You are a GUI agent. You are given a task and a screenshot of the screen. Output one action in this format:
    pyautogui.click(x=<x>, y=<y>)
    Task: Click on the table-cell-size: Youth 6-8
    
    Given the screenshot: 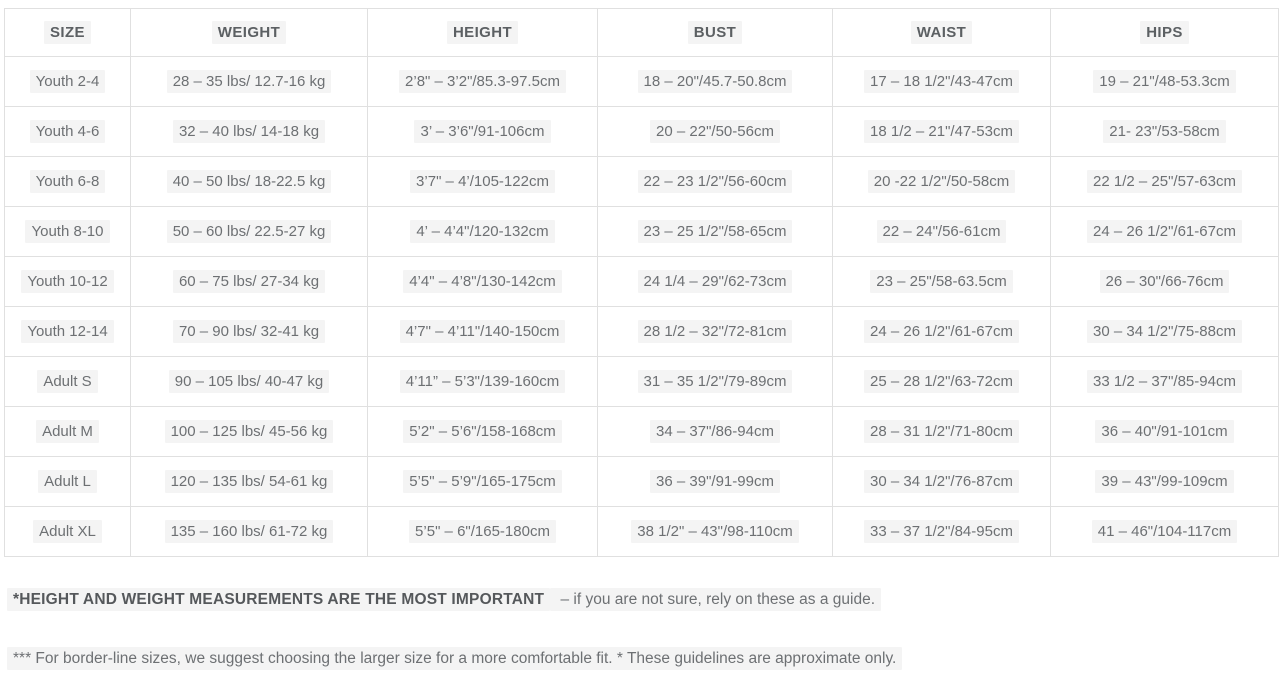 What is the action you would take?
    pyautogui.click(x=67, y=181)
    